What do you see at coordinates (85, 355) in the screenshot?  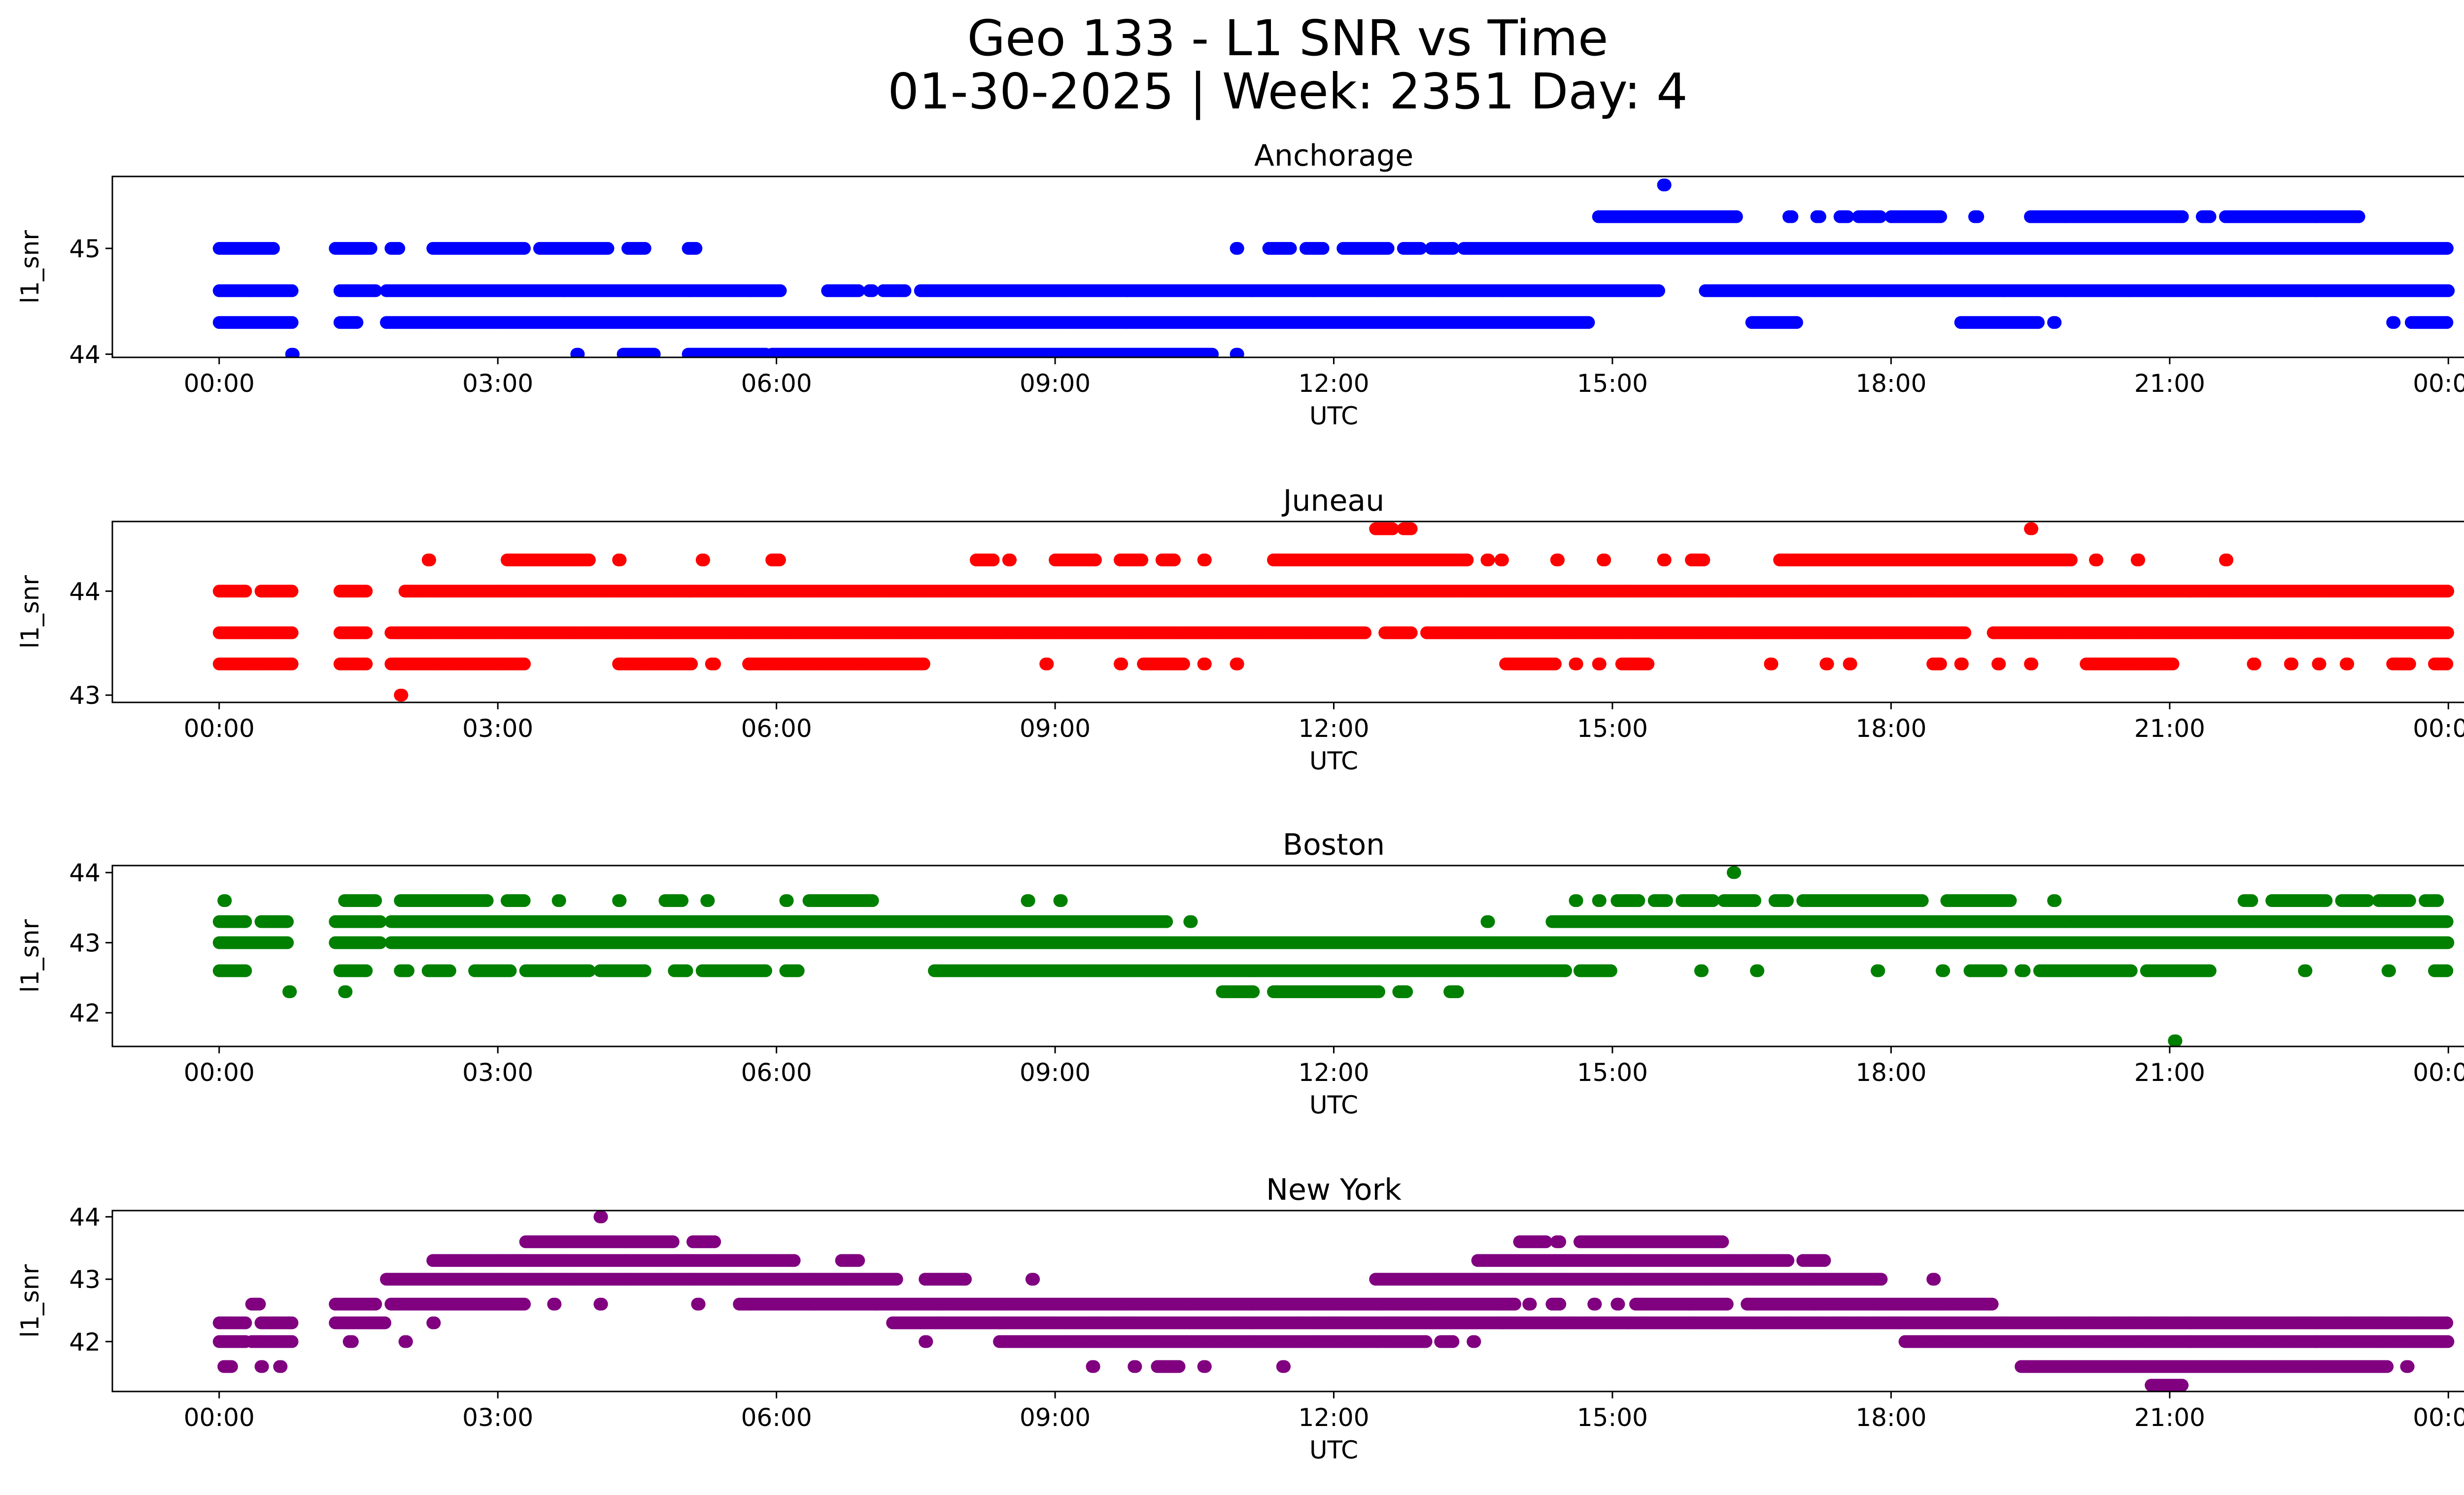 I see `y-tick-label: 44` at bounding box center [85, 355].